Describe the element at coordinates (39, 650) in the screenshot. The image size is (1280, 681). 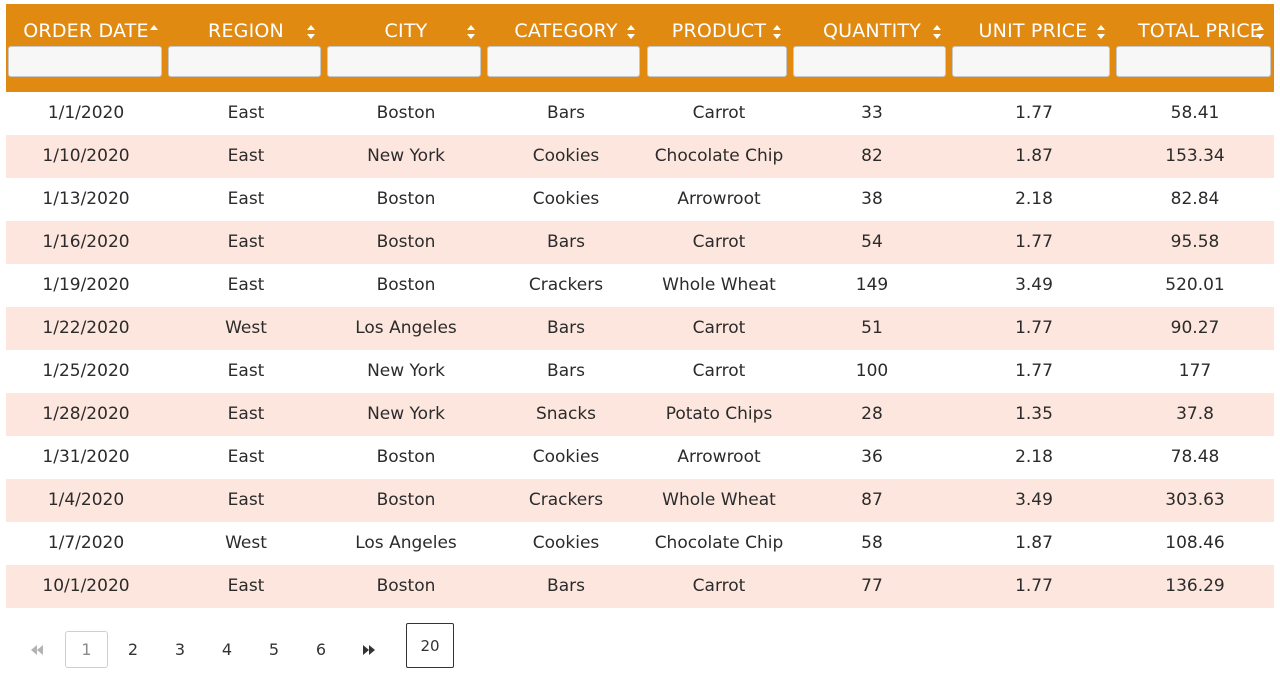
I see `first-page-icon` at that location.